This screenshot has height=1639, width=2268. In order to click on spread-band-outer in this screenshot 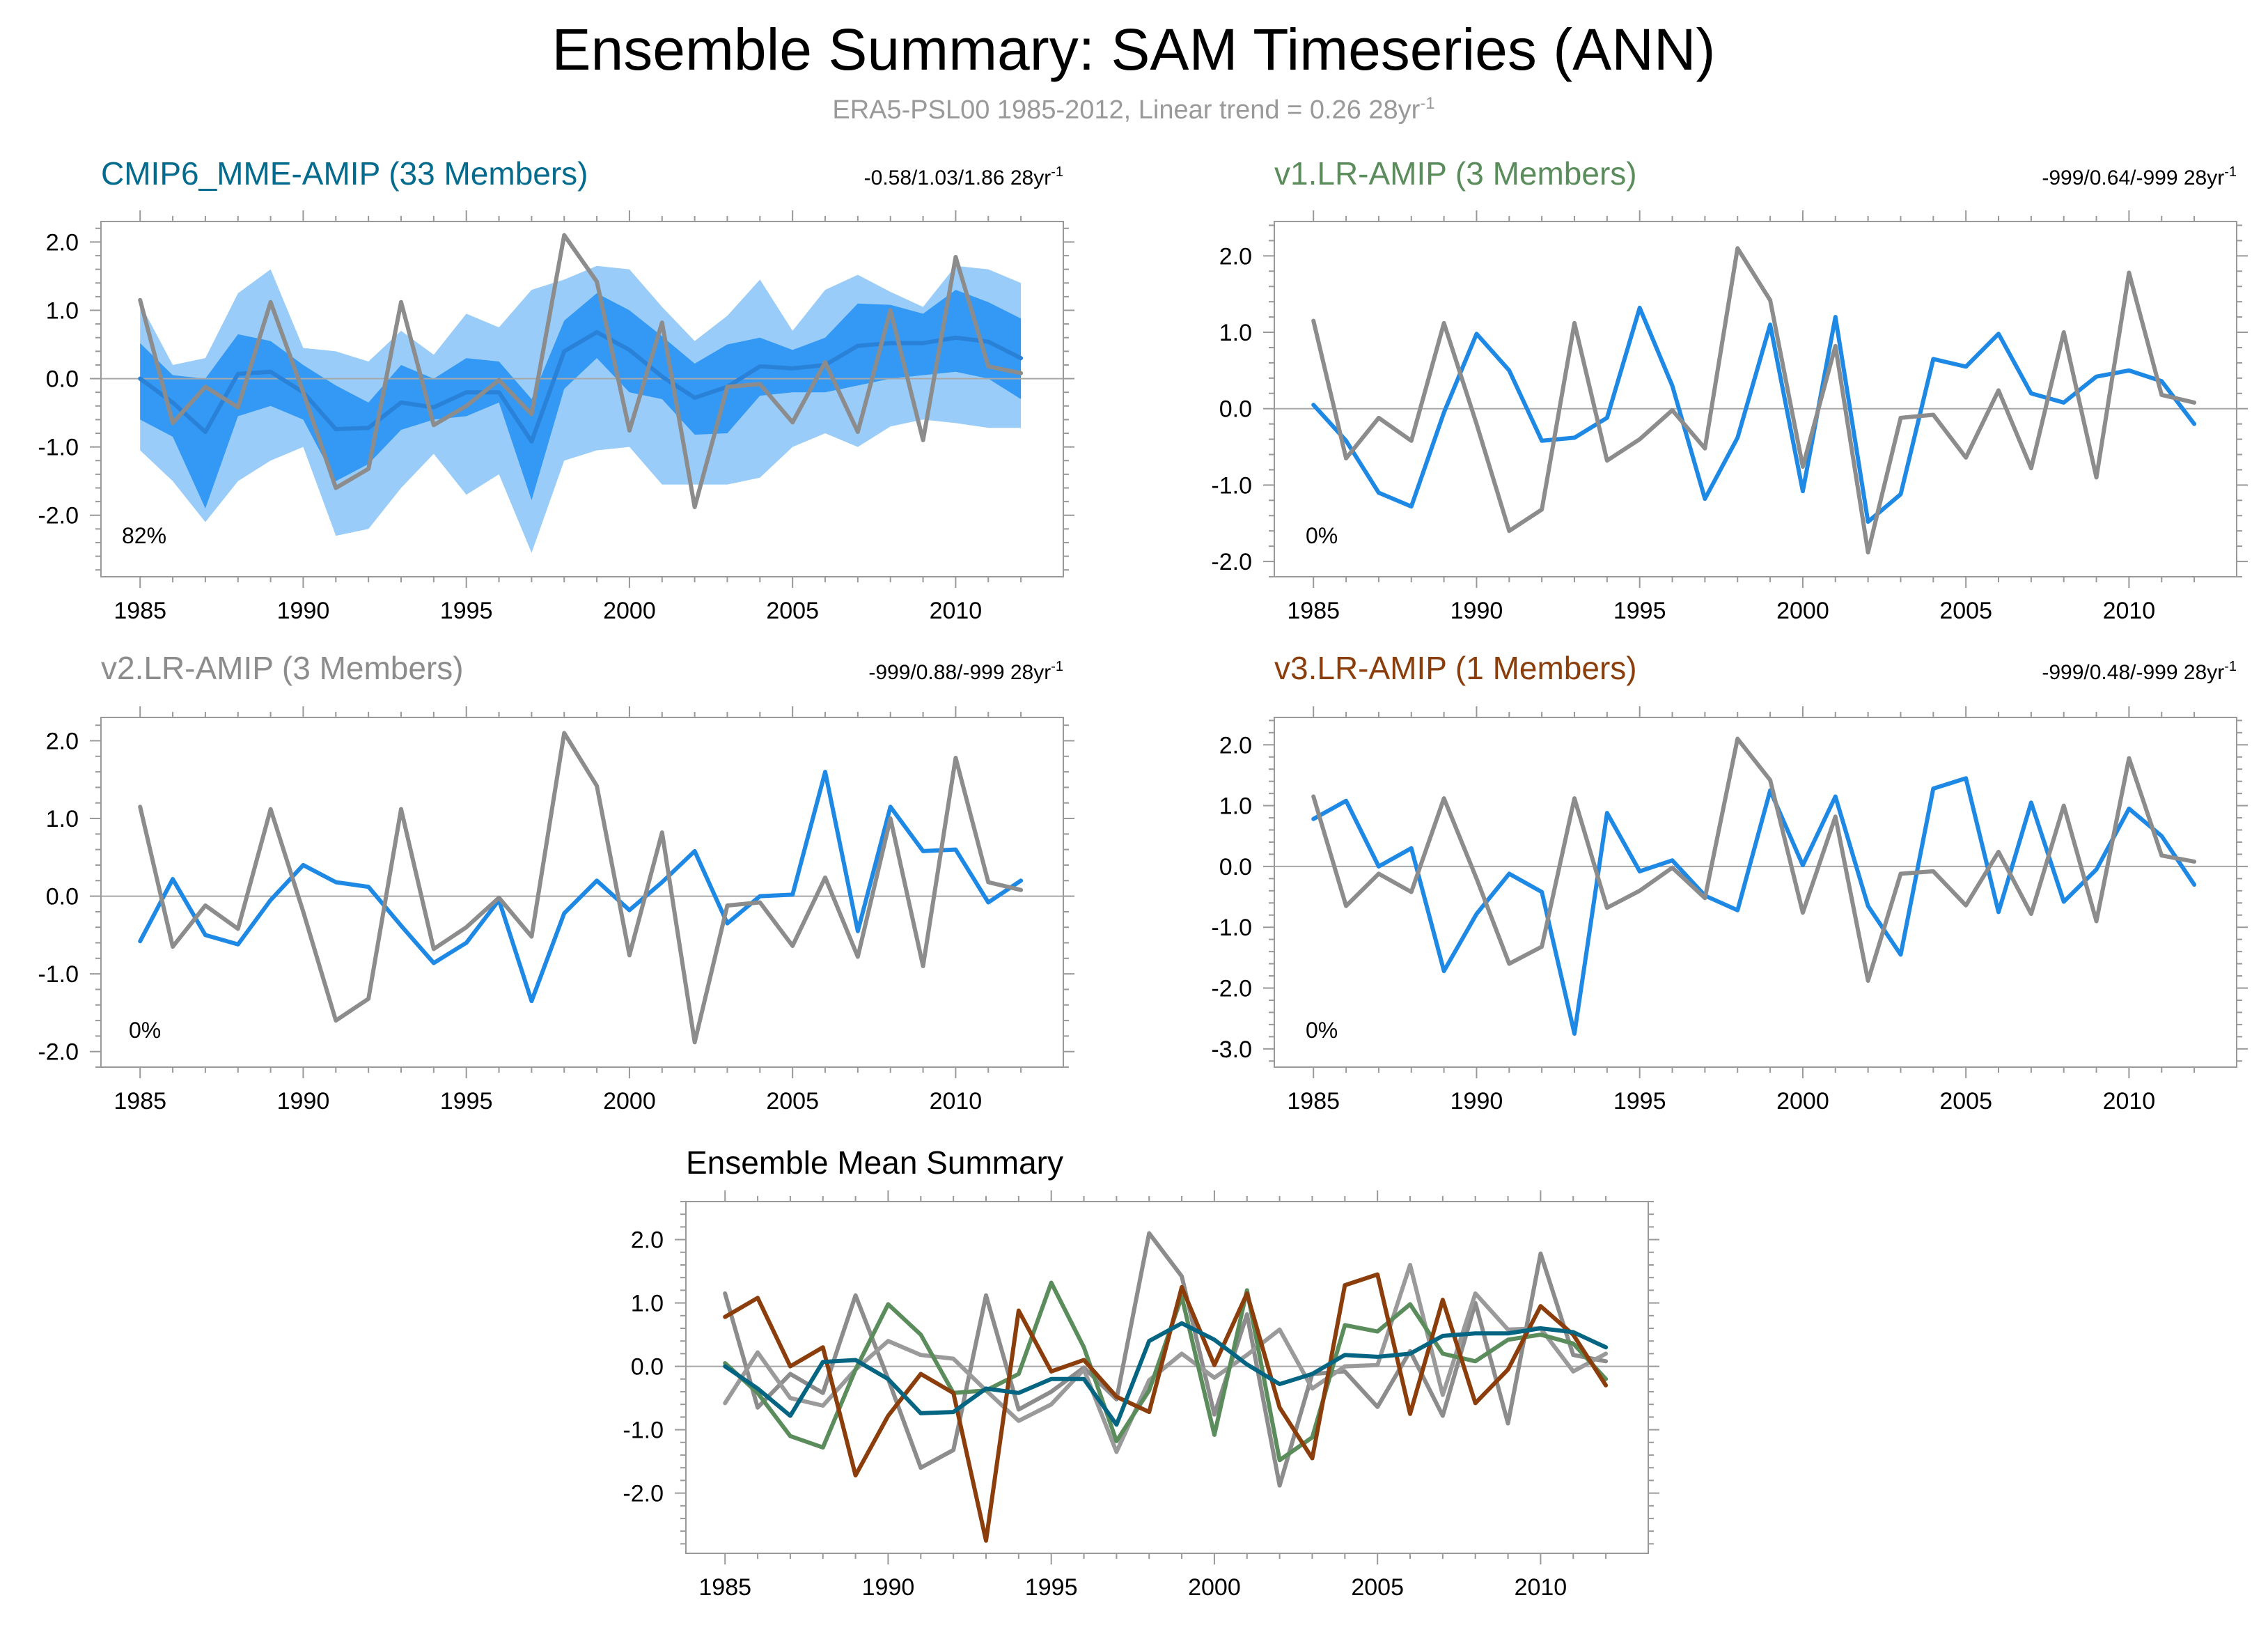, I will do `click(581, 409)`.